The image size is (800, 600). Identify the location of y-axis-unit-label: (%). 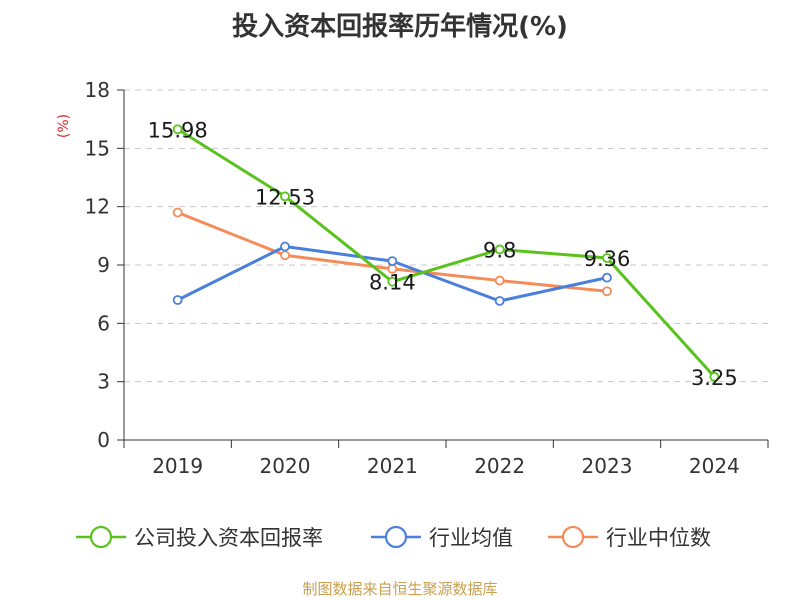
(64, 126).